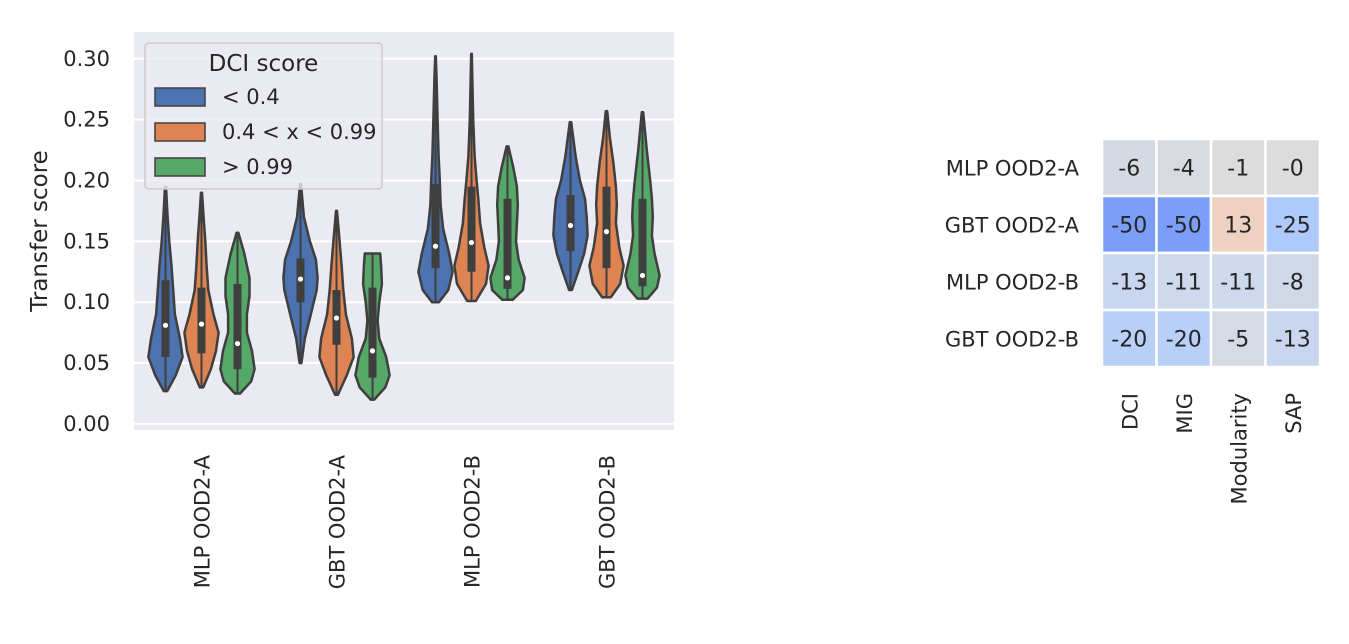 The width and height of the screenshot is (1349, 644). What do you see at coordinates (86, 424) in the screenshot?
I see `y-tick-label: 0.00` at bounding box center [86, 424].